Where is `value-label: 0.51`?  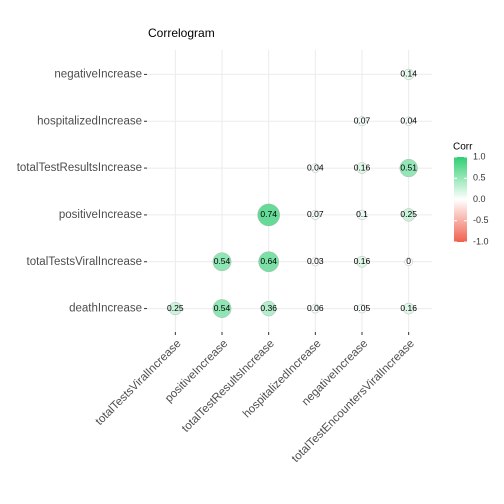
value-label: 0.51 is located at coordinates (408, 167).